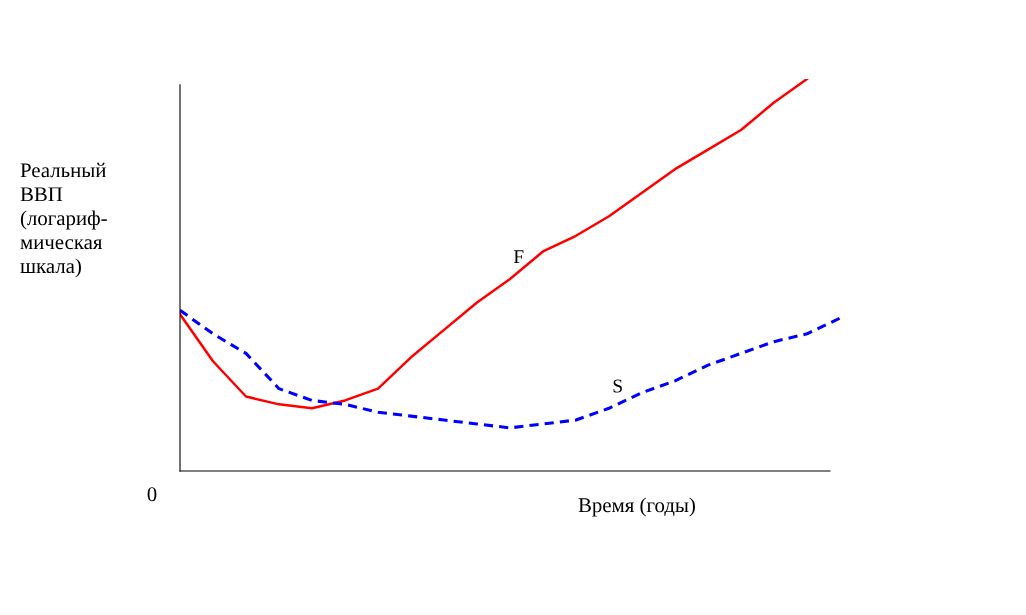 The width and height of the screenshot is (1026, 615). What do you see at coordinates (63, 220) in the screenshot?
I see `y-axis-title: Реальный ВВП (логариф- мическая шкала)` at bounding box center [63, 220].